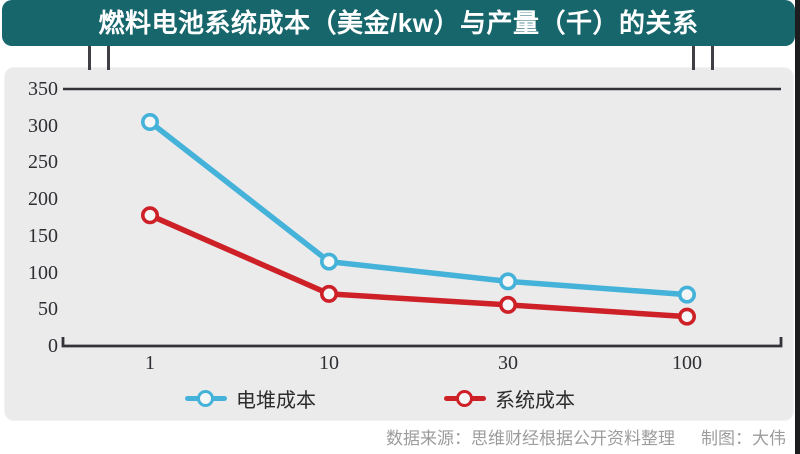 Image resolution: width=800 pixels, height=454 pixels. What do you see at coordinates (276, 401) in the screenshot?
I see `legend-label: 电堆成本` at bounding box center [276, 401].